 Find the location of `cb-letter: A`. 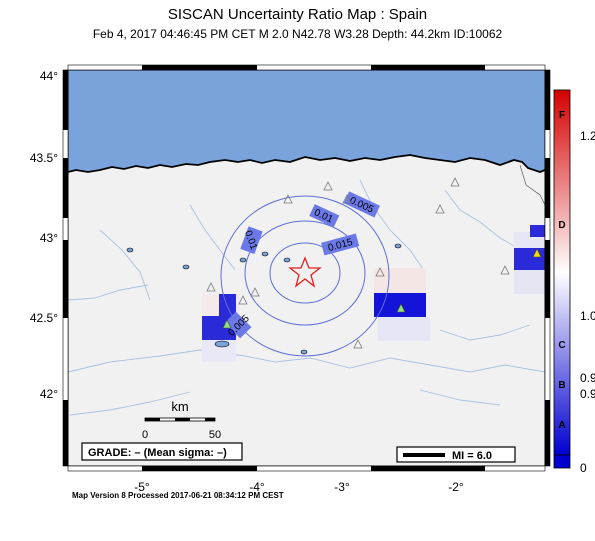

cb-letter: A is located at coordinates (561, 425).